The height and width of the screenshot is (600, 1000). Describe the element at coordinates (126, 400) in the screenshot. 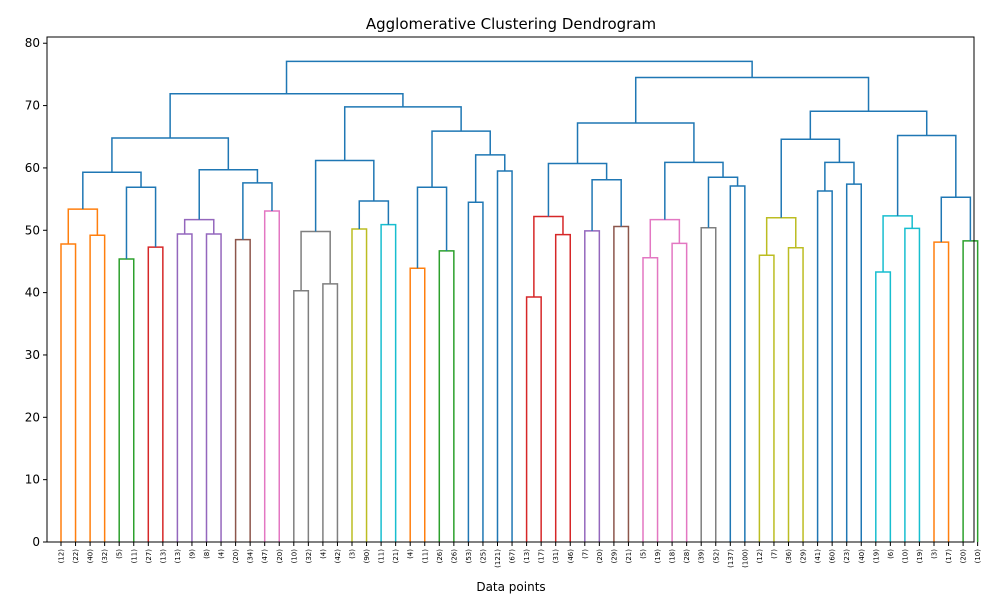

I see `dendrogram-link-b` at that location.